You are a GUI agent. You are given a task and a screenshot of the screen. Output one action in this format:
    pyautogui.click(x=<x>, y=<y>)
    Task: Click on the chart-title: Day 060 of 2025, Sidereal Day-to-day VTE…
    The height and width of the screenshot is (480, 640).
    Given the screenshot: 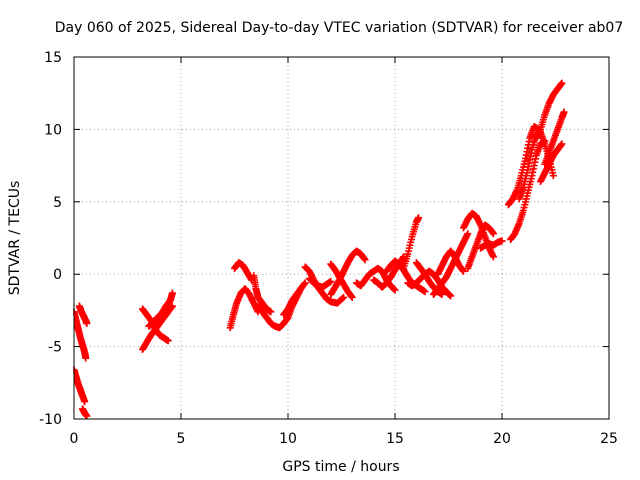 What is the action you would take?
    pyautogui.click(x=339, y=28)
    